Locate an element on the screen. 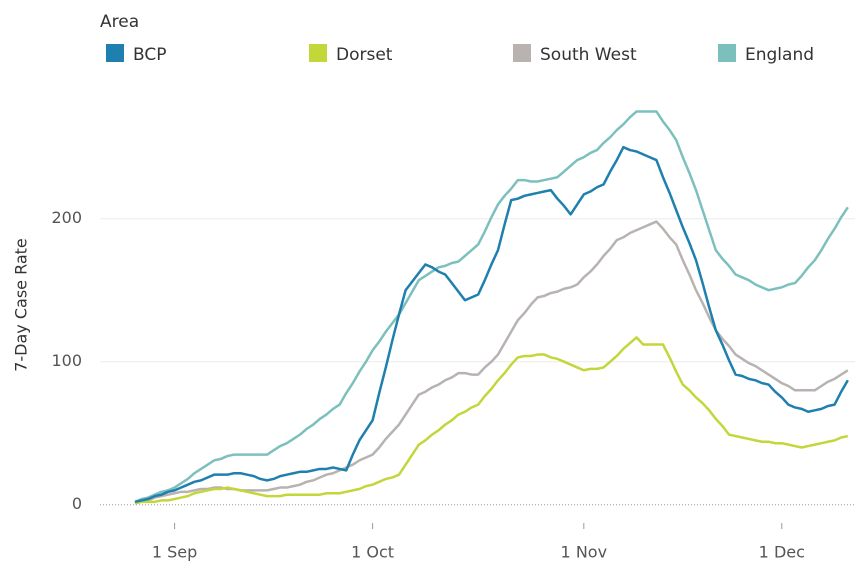 The image size is (861, 563). x-tick-label: 1 Sep is located at coordinates (174, 552).